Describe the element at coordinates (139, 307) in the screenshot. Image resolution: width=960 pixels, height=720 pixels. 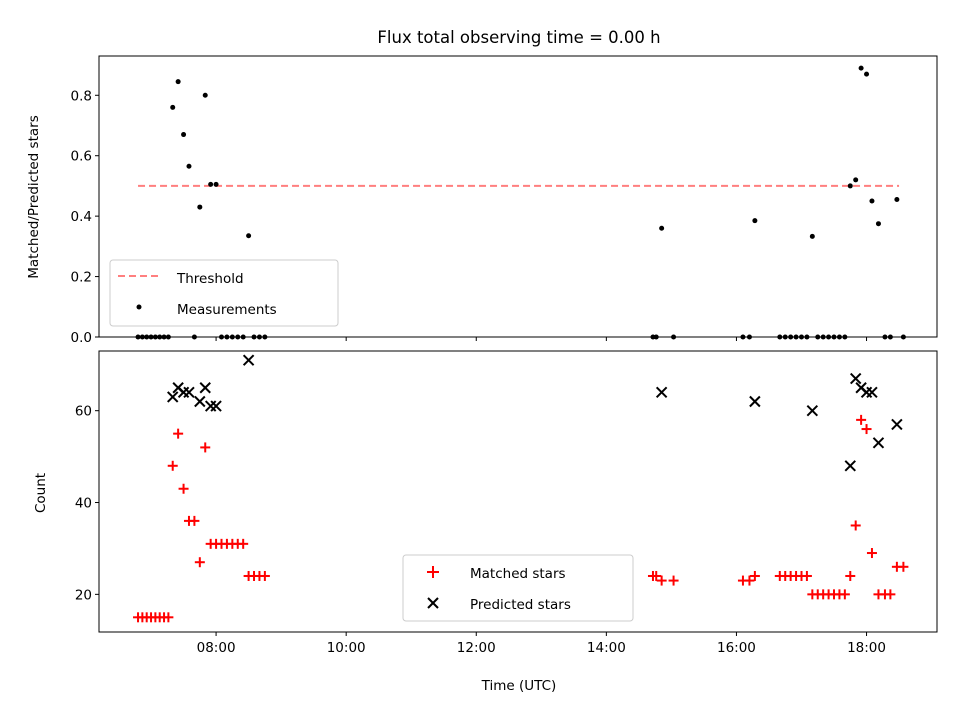
I see `measurements-legend-swatch` at that location.